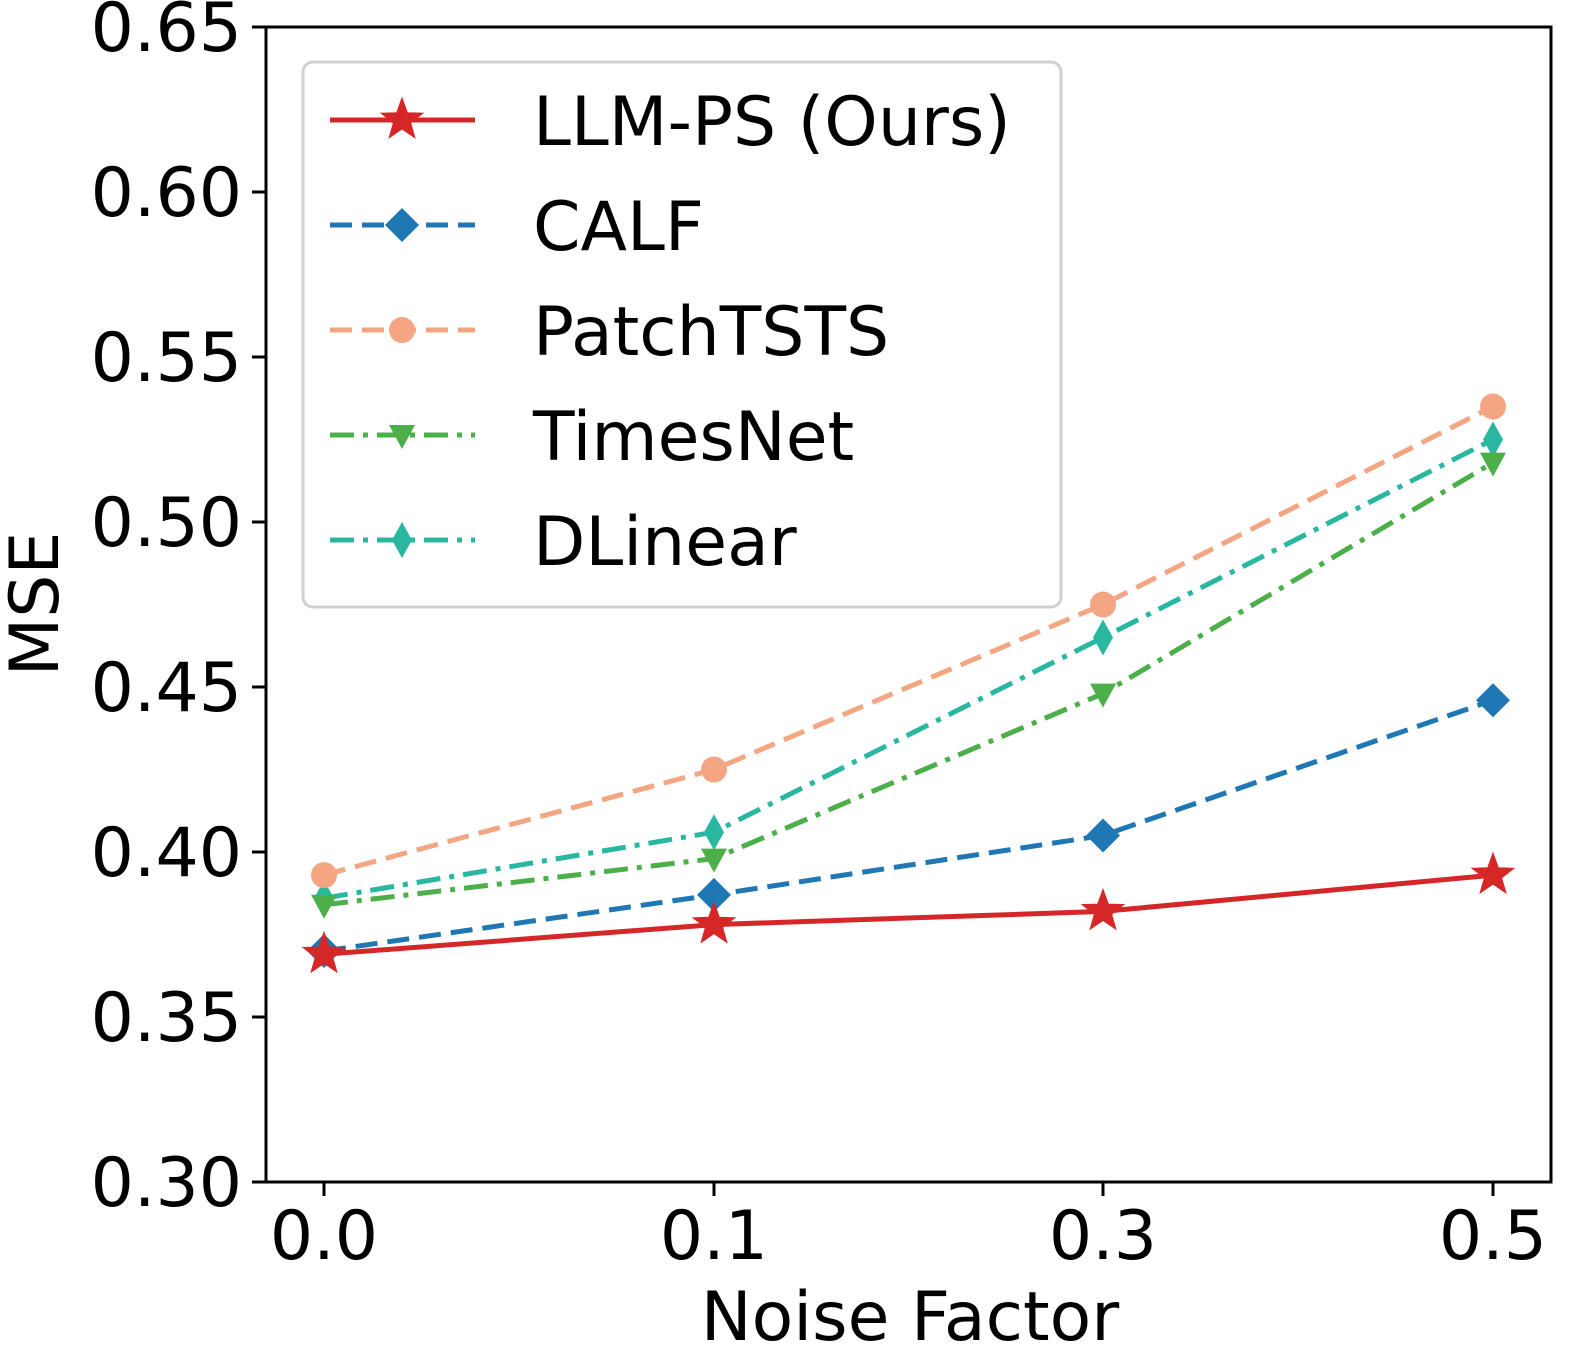 This screenshot has height=1352, width=1578. What do you see at coordinates (166, 1183) in the screenshot?
I see `y-tick-label: 0.30` at bounding box center [166, 1183].